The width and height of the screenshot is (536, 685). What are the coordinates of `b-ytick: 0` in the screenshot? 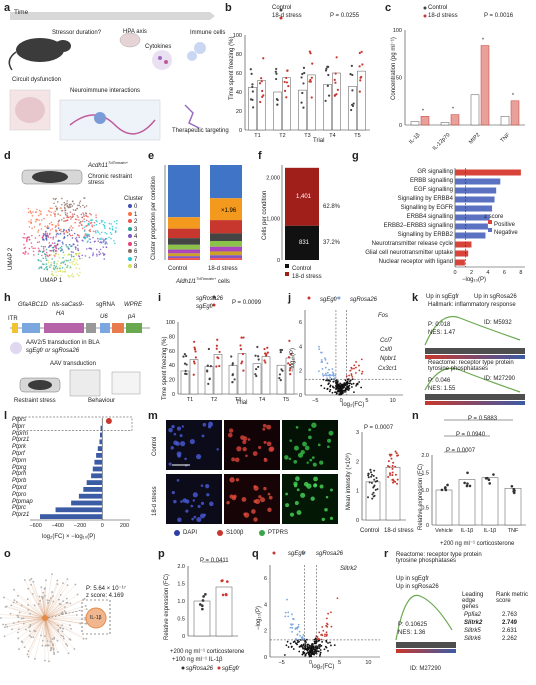 It's located at (240, 131).